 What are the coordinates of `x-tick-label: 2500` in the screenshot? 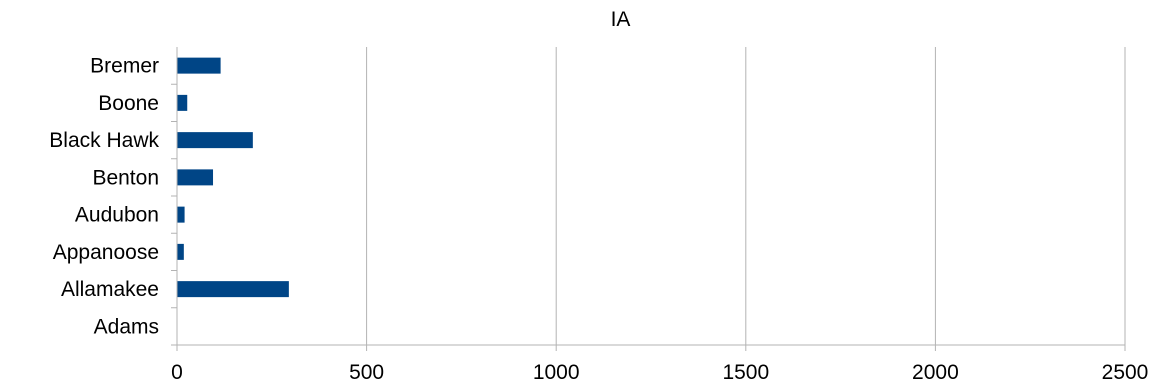 It's located at (1125, 372).